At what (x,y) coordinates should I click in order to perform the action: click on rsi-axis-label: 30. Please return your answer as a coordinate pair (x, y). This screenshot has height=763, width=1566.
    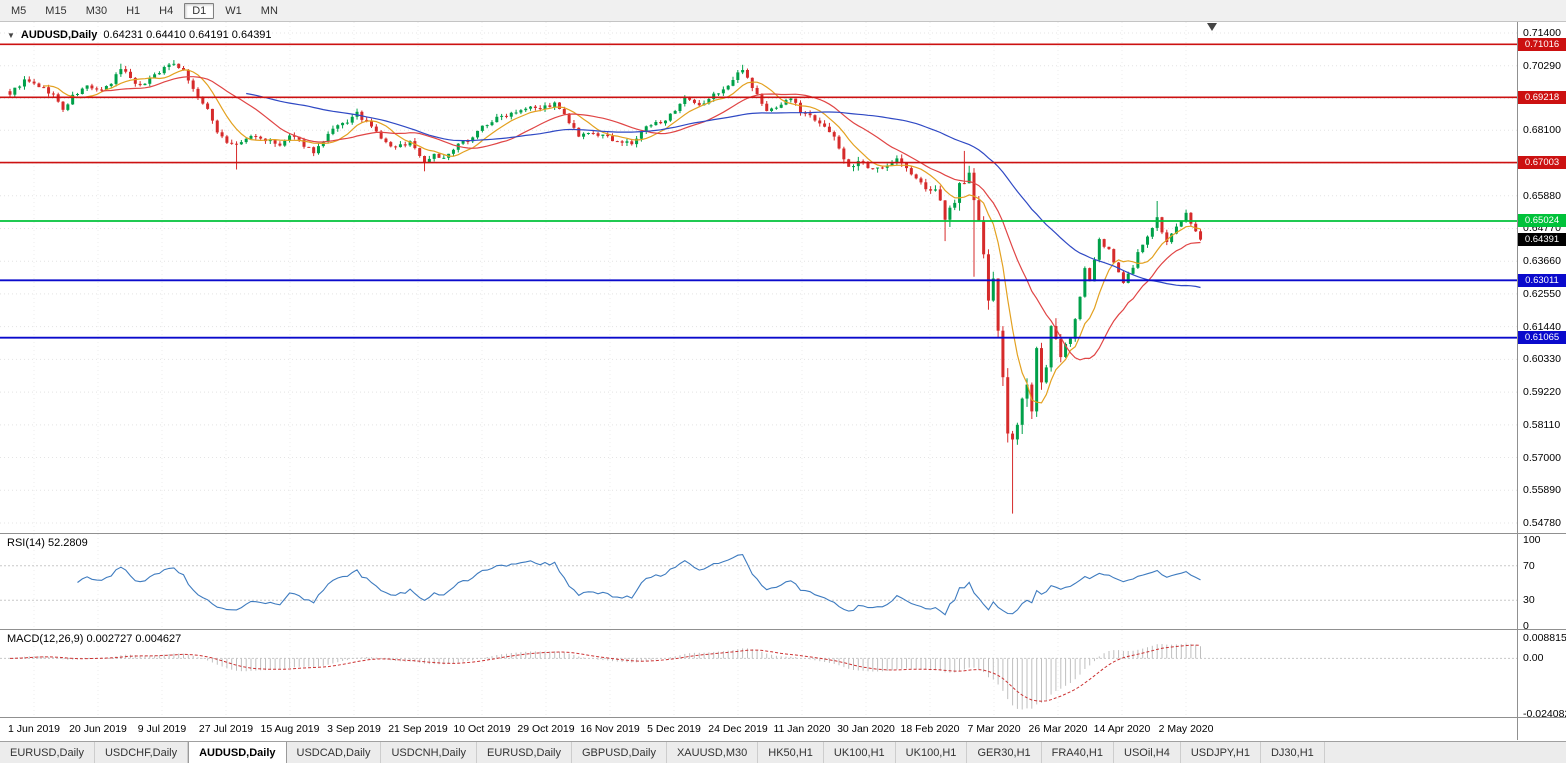
    Looking at the image, I should click on (1529, 600).